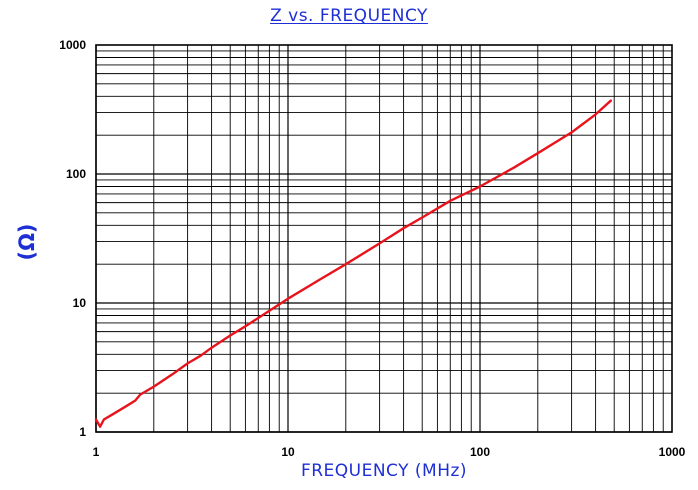  What do you see at coordinates (72, 45) in the screenshot?
I see `y-tick-label: 1000` at bounding box center [72, 45].